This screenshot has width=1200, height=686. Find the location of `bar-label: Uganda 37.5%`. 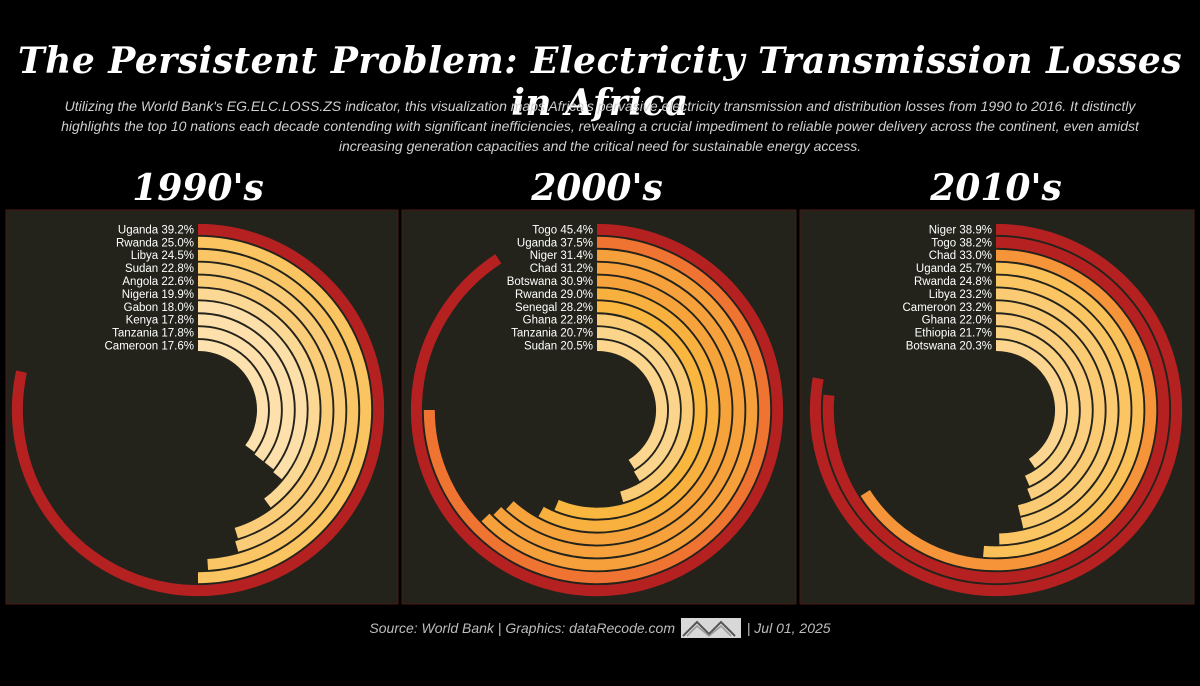

bar-label: Uganda 37.5% is located at coordinates (555, 243).